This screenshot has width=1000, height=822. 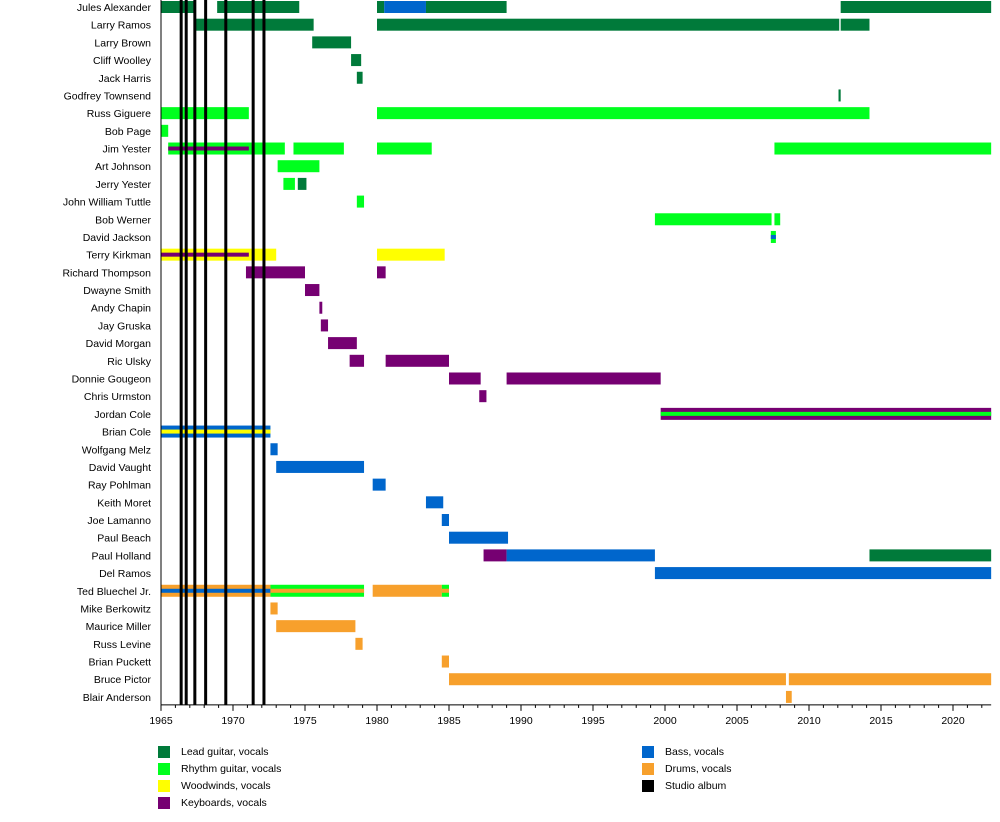 What do you see at coordinates (127, 150) in the screenshot?
I see `member-label-jim-yester: Jim Yester` at bounding box center [127, 150].